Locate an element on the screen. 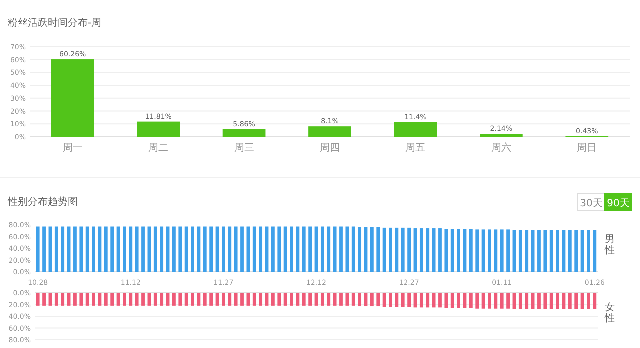 The width and height of the screenshot is (640, 348). chart-title: 粉丝活跃时间分布-周 is located at coordinates (55, 23).